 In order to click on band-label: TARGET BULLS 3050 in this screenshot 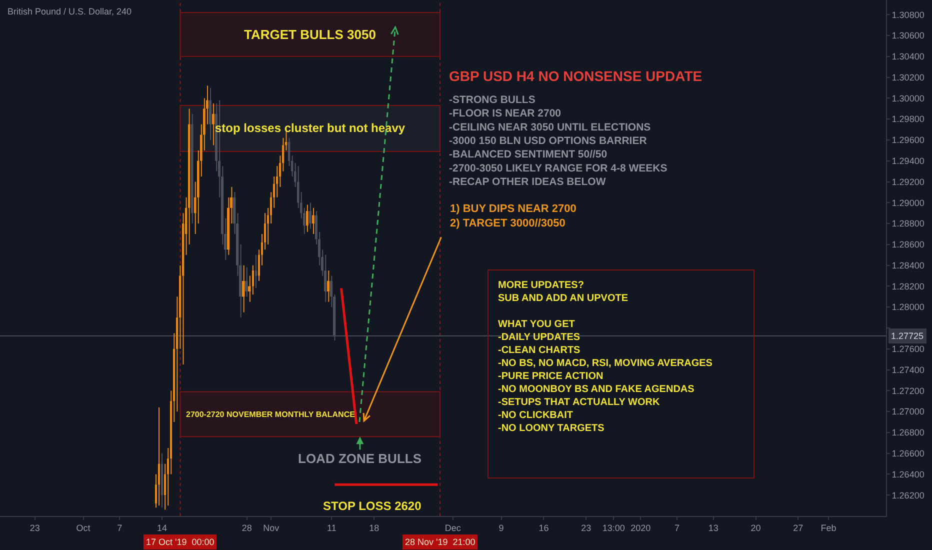, I will do `click(310, 34)`.